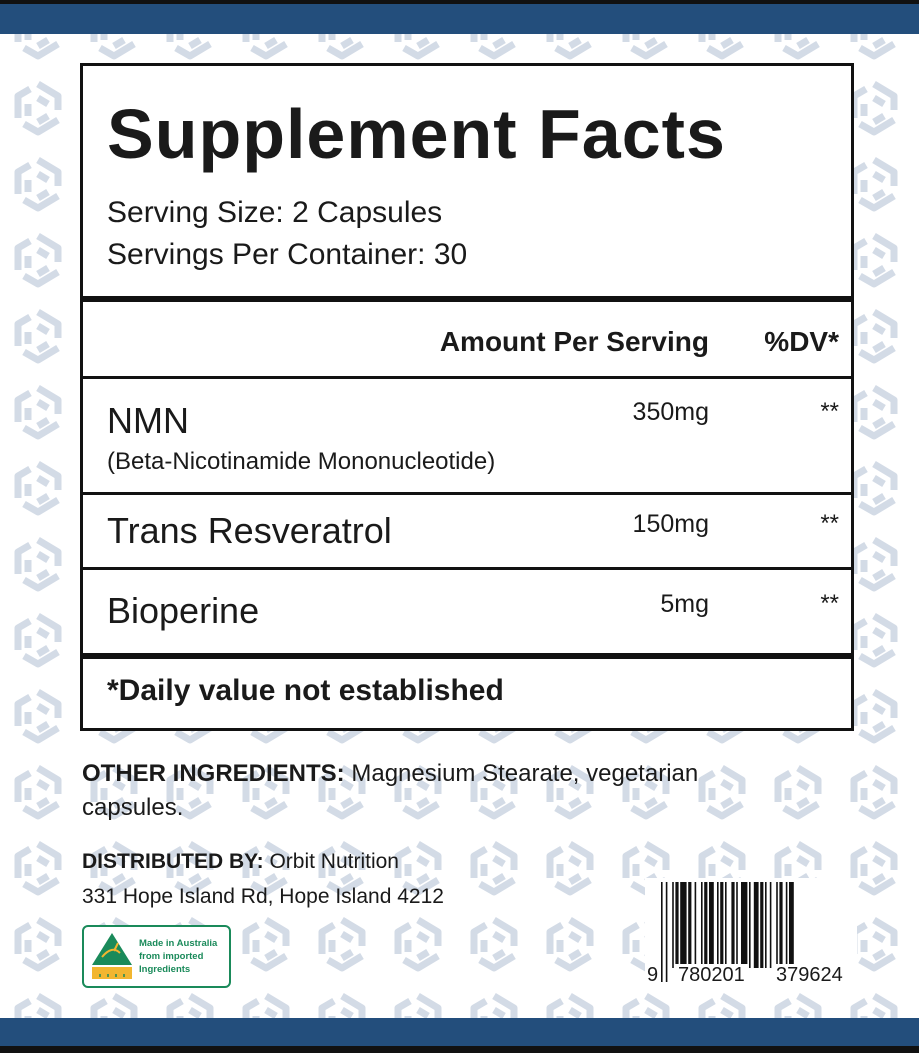 The image size is (919, 1053). What do you see at coordinates (574, 341) in the screenshot?
I see `header-amount: Amount Per Serving` at bounding box center [574, 341].